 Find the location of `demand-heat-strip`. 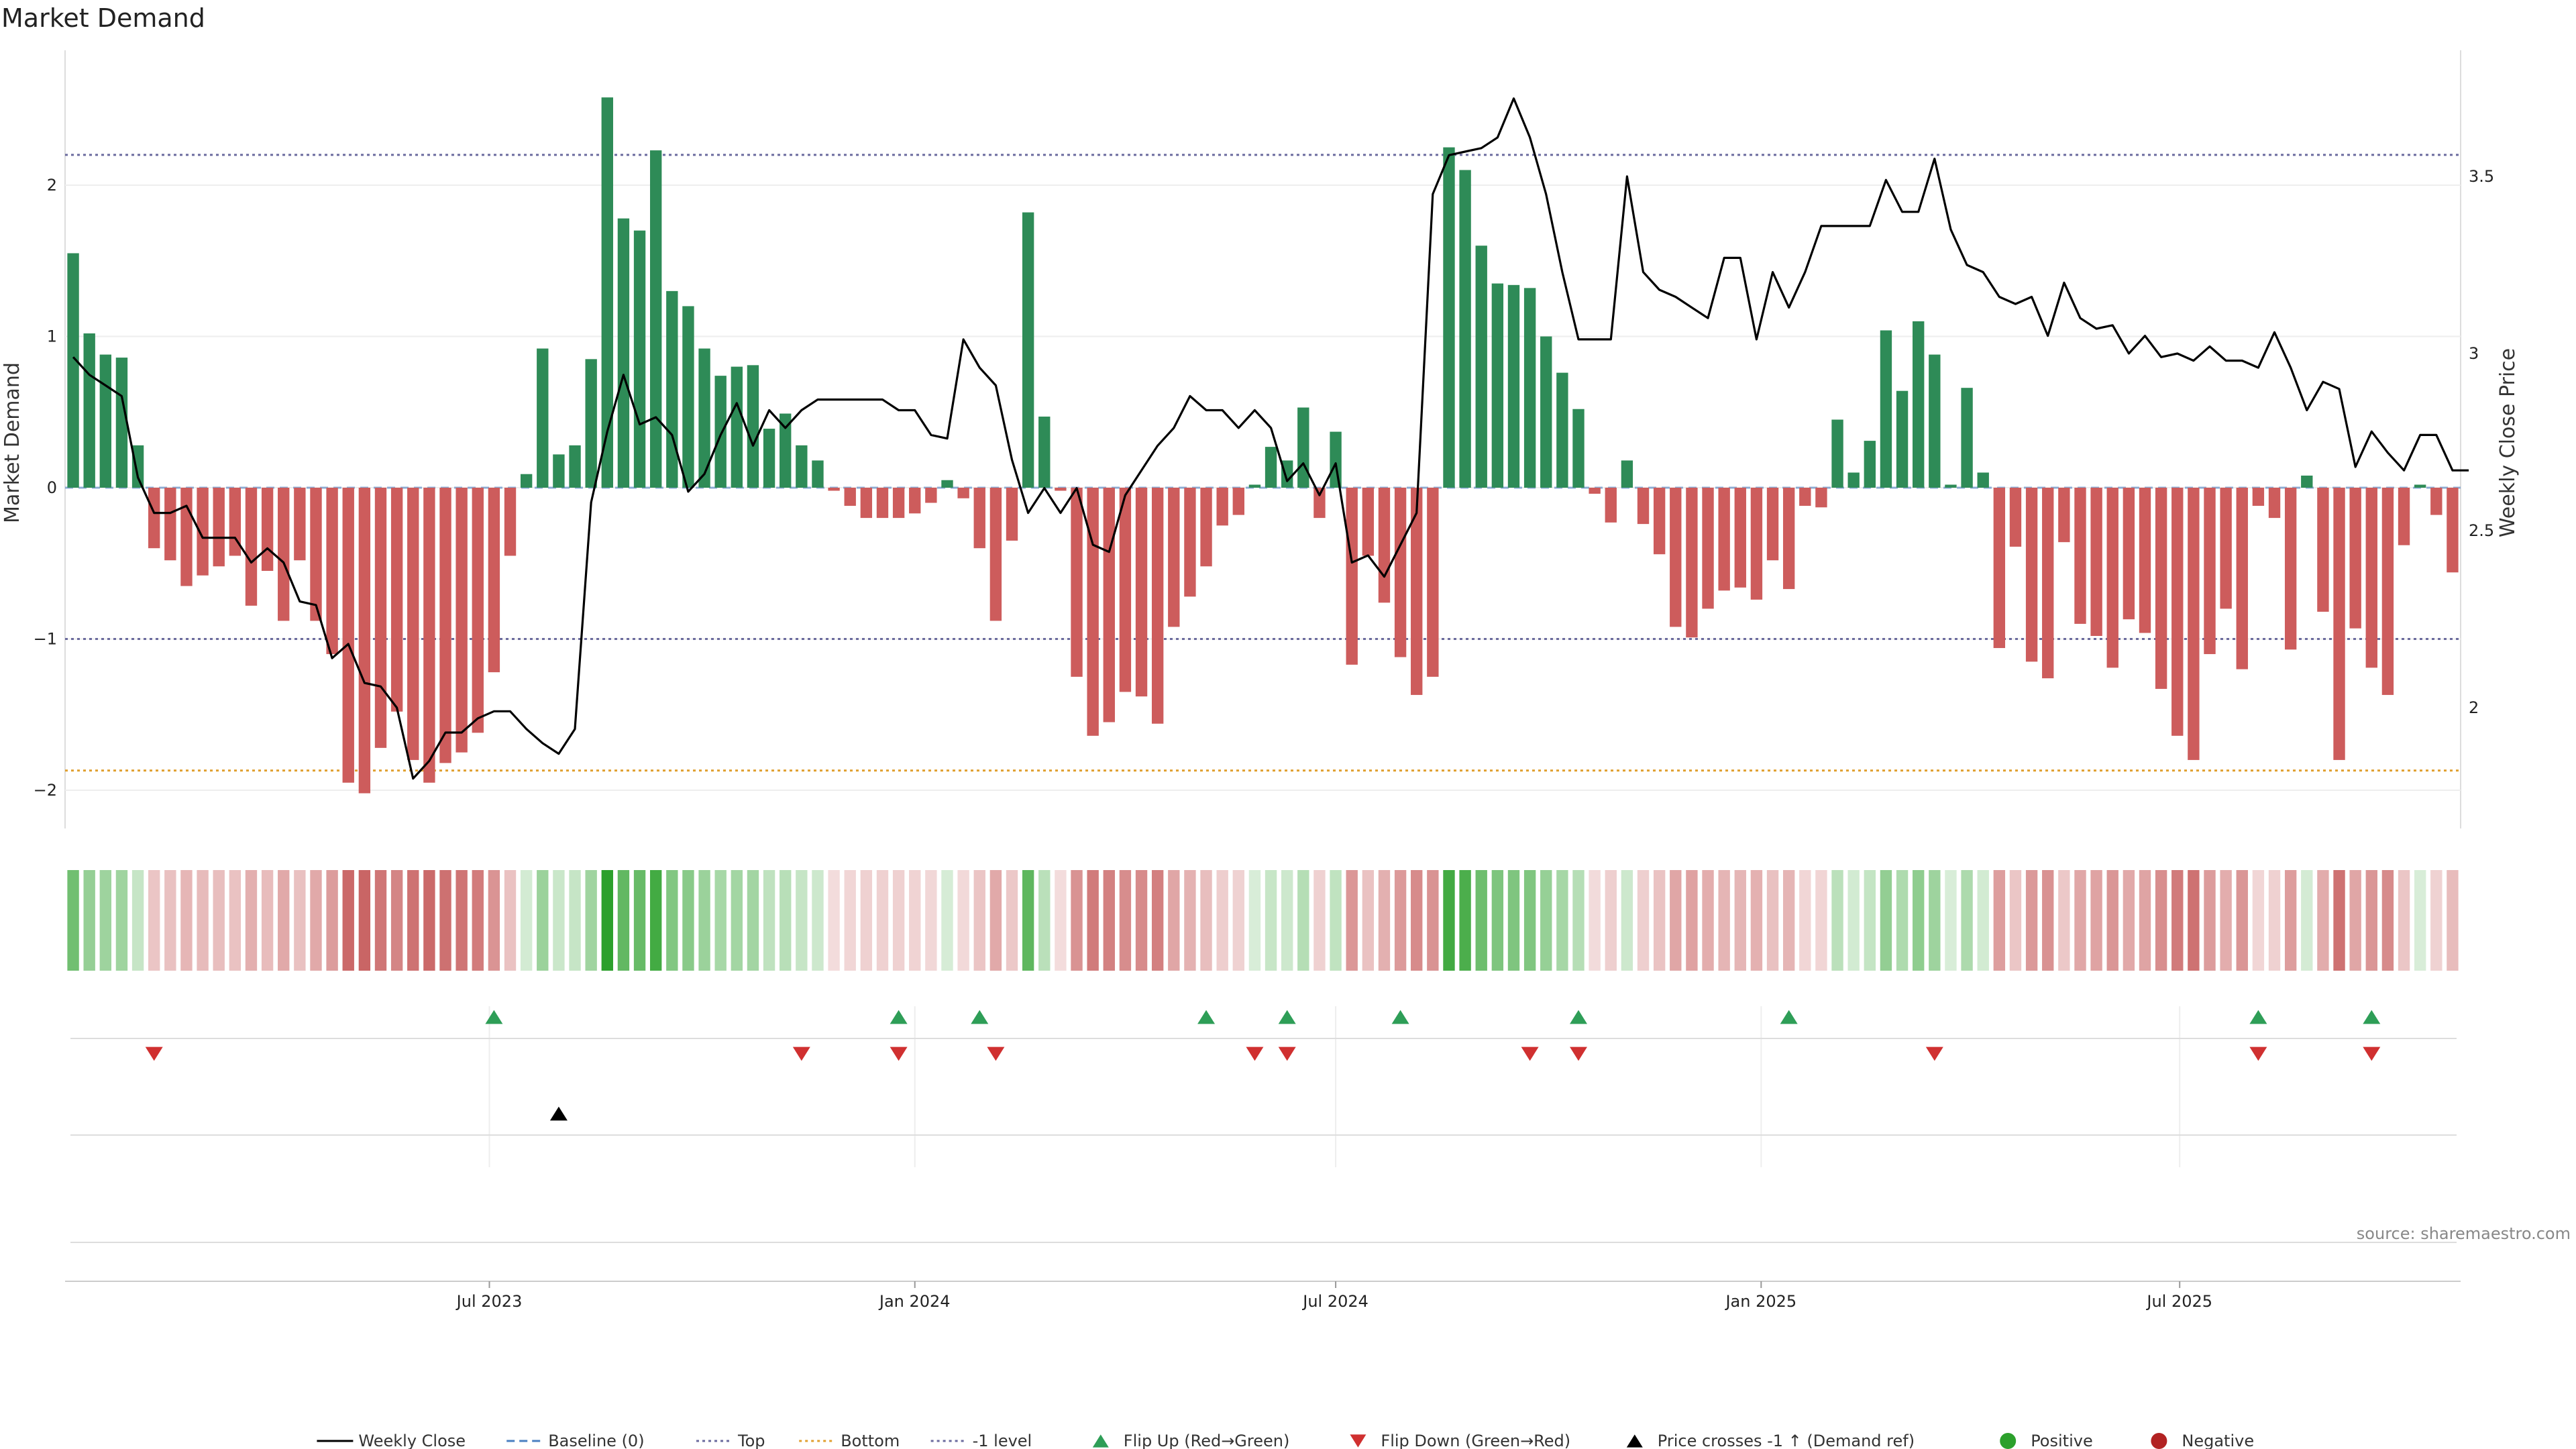

demand-heat-strip is located at coordinates (1263, 920).